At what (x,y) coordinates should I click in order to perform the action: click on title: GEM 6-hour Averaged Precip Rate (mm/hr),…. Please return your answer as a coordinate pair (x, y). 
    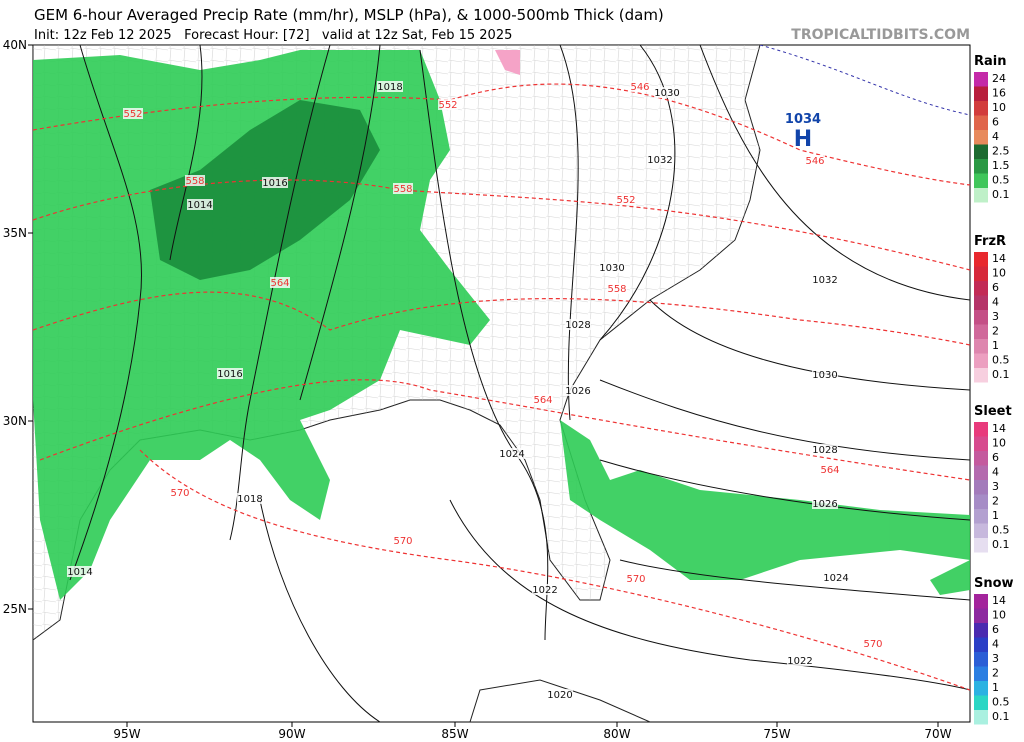
    Looking at the image, I should click on (349, 15).